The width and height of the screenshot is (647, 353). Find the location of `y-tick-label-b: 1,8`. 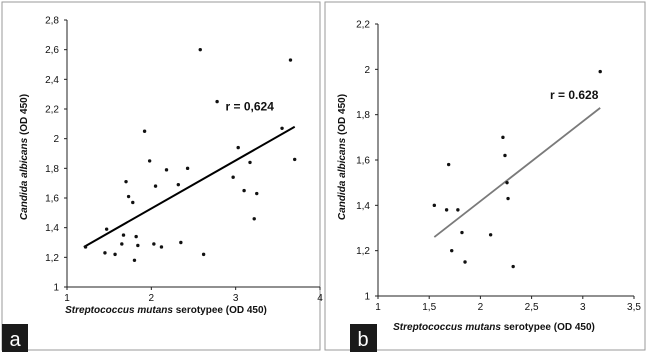

y-tick-label-b: 1,8 is located at coordinates (363, 115).